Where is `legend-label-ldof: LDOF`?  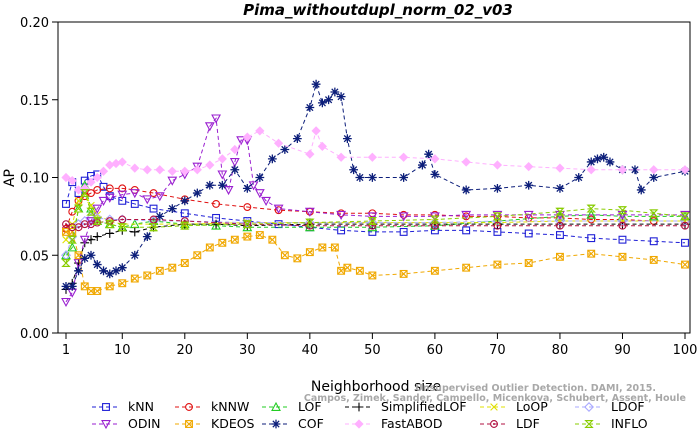 legend-label-ldof: LDOF is located at coordinates (628, 406).